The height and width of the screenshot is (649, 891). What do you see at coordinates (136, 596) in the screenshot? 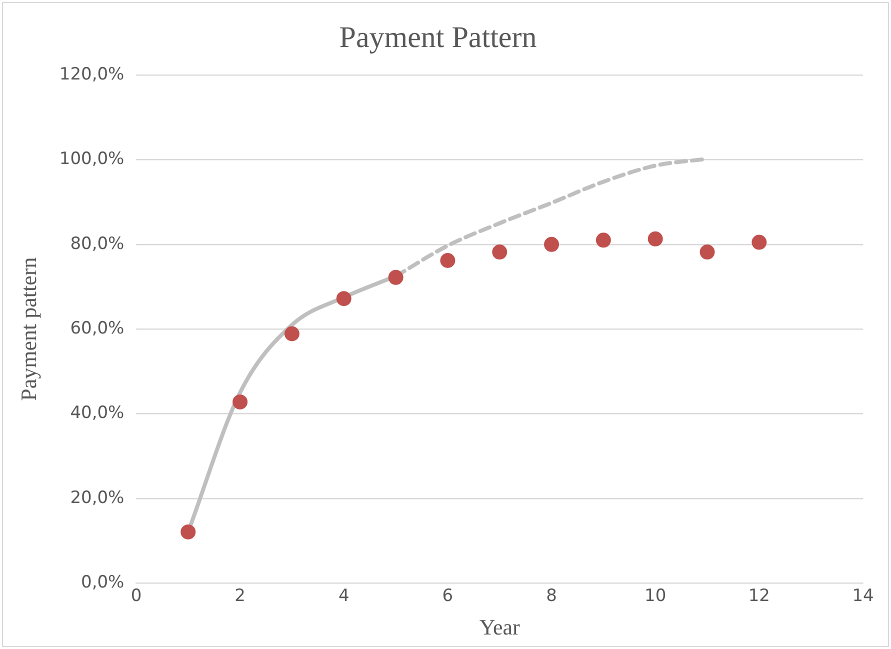
I see `x-tick-label: 0` at bounding box center [136, 596].